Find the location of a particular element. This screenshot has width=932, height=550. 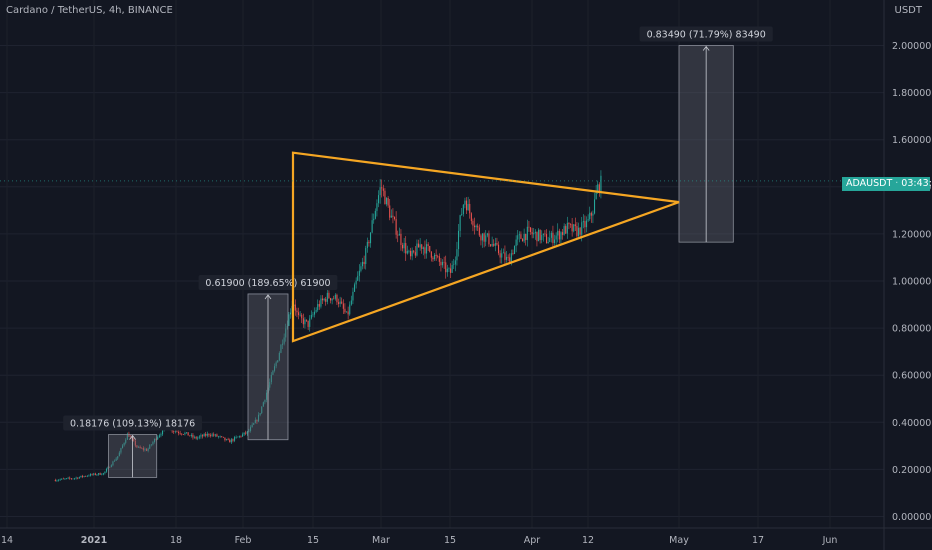

x-tick-label: 12 is located at coordinates (588, 540).